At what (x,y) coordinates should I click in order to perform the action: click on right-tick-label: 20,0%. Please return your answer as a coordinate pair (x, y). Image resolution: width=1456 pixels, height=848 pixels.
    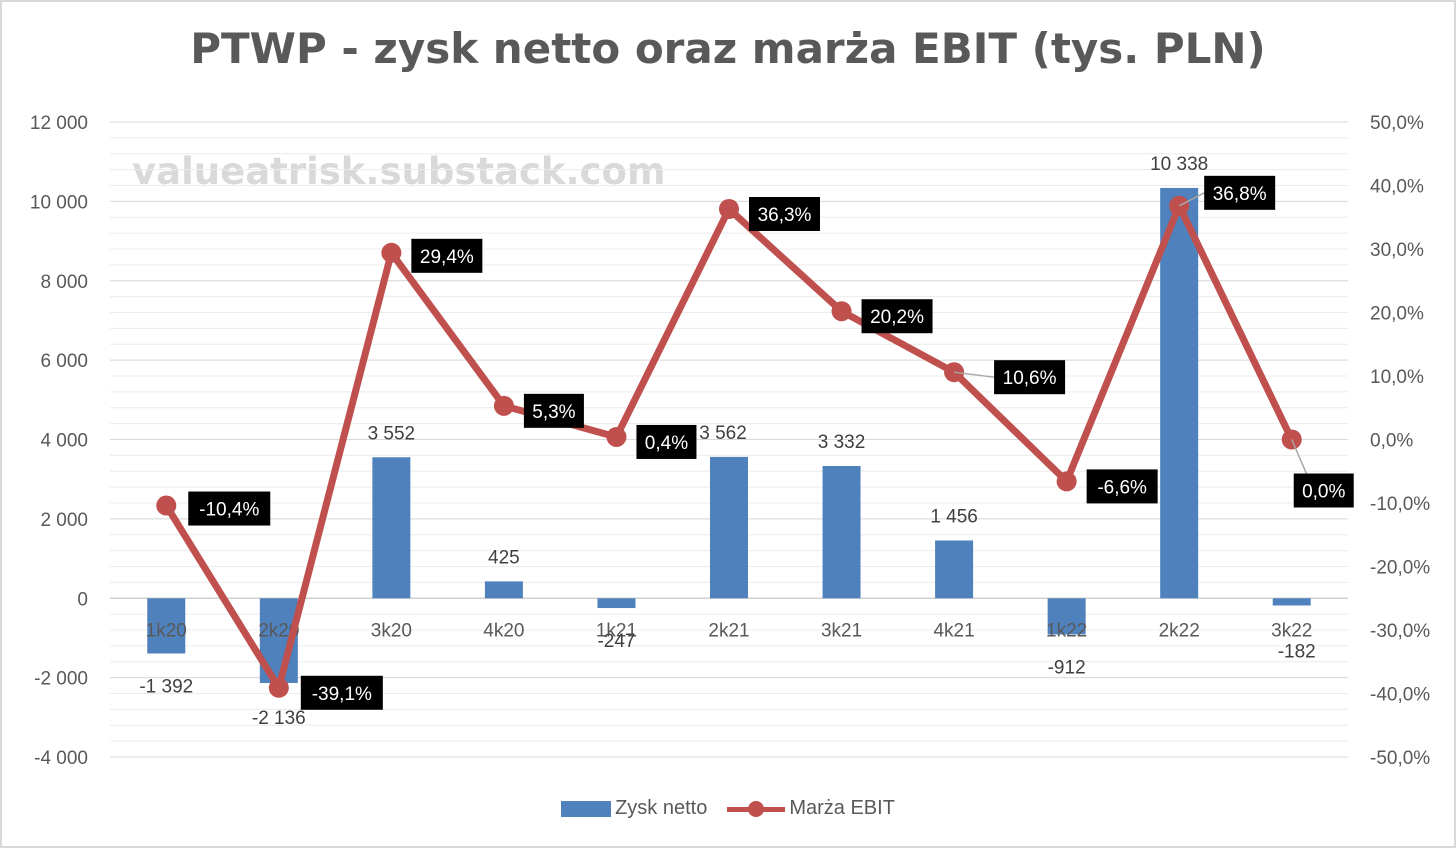
    Looking at the image, I should click on (1397, 314).